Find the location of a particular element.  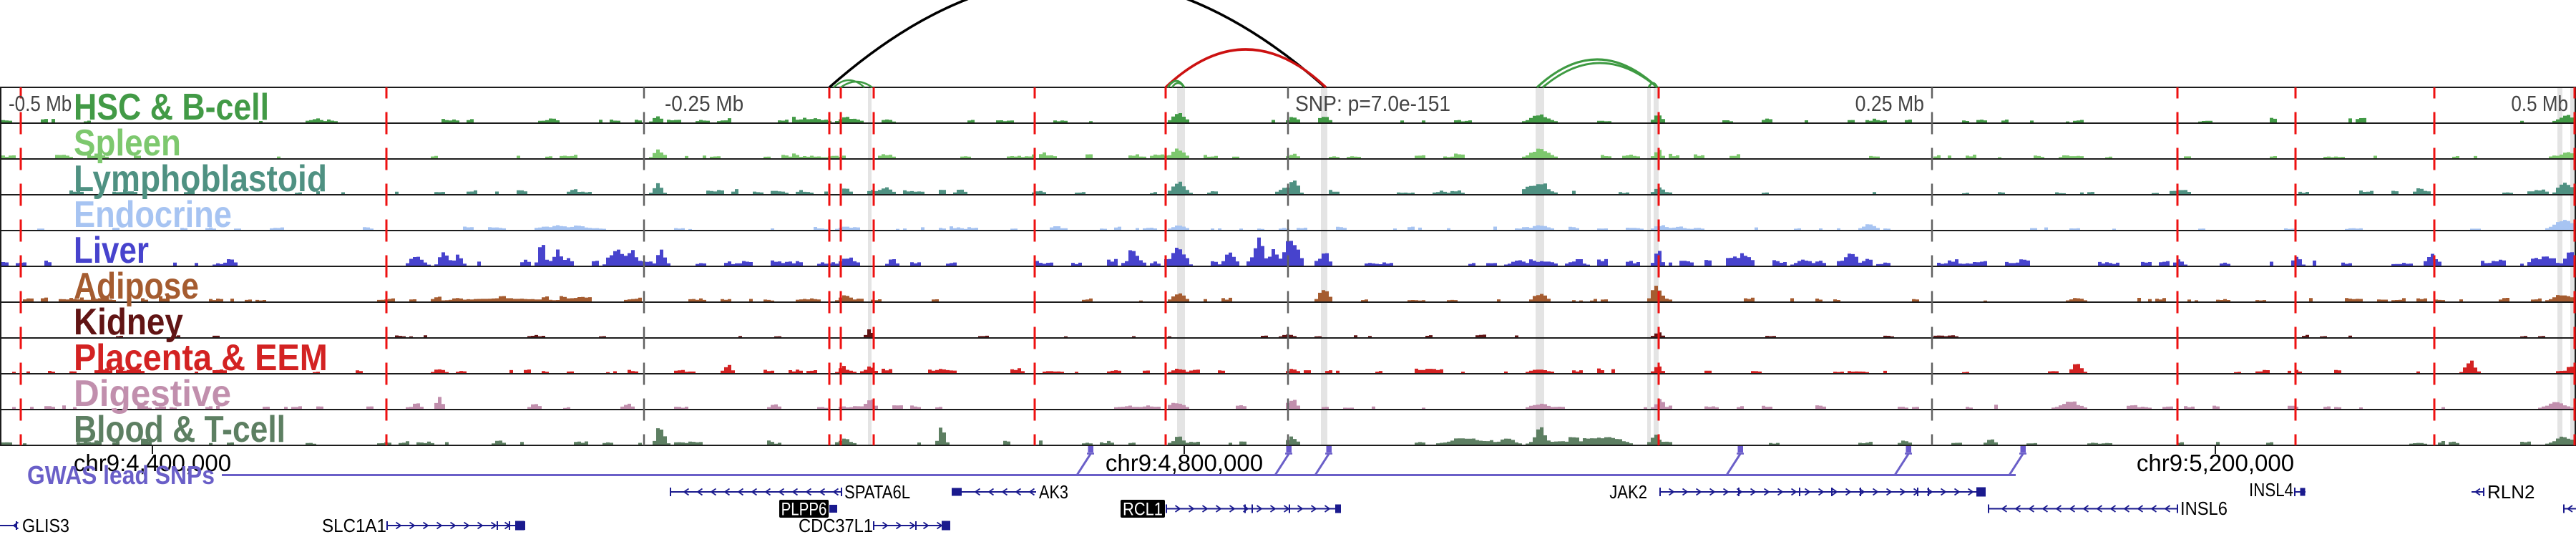

svg-text: INSL4 is located at coordinates (2271, 490).